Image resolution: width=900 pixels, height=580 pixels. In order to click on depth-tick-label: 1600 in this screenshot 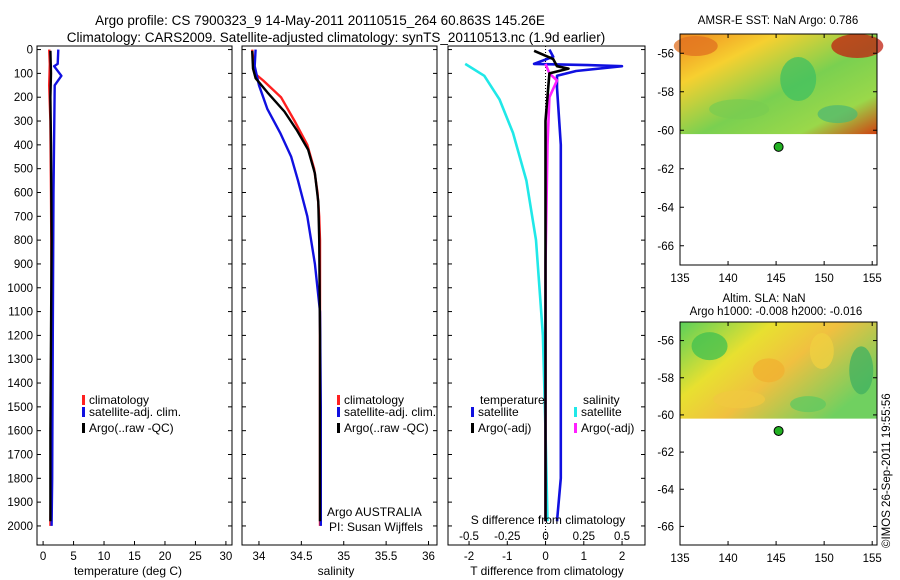, I will do `click(20, 432)`.